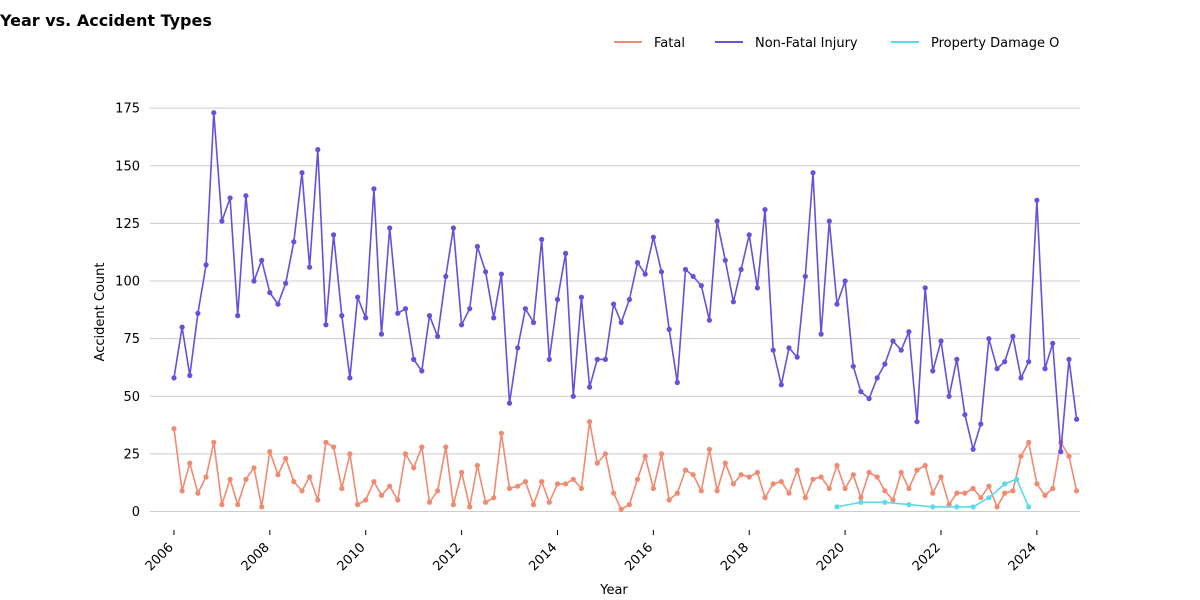  What do you see at coordinates (543, 557) in the screenshot?
I see `x-tick-label: 2014` at bounding box center [543, 557].